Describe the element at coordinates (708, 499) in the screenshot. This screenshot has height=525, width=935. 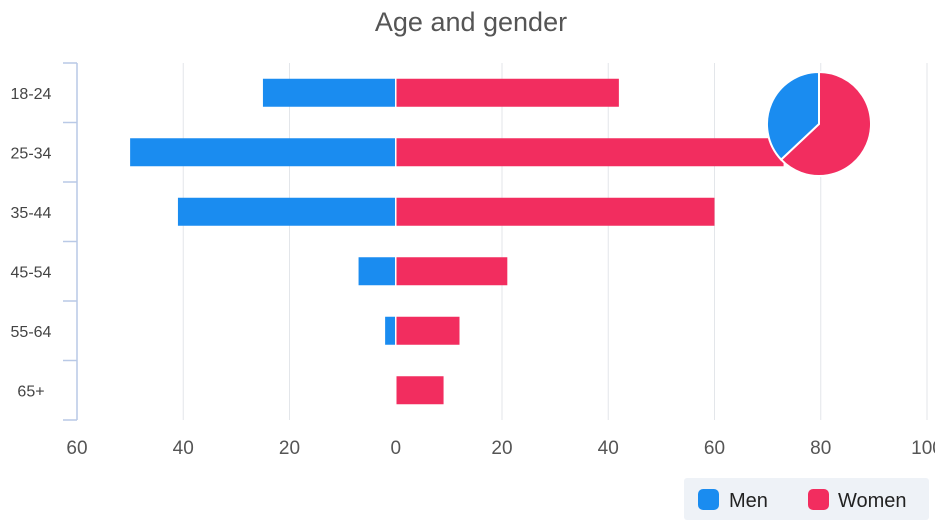
I see `legend-swatch-men` at that location.